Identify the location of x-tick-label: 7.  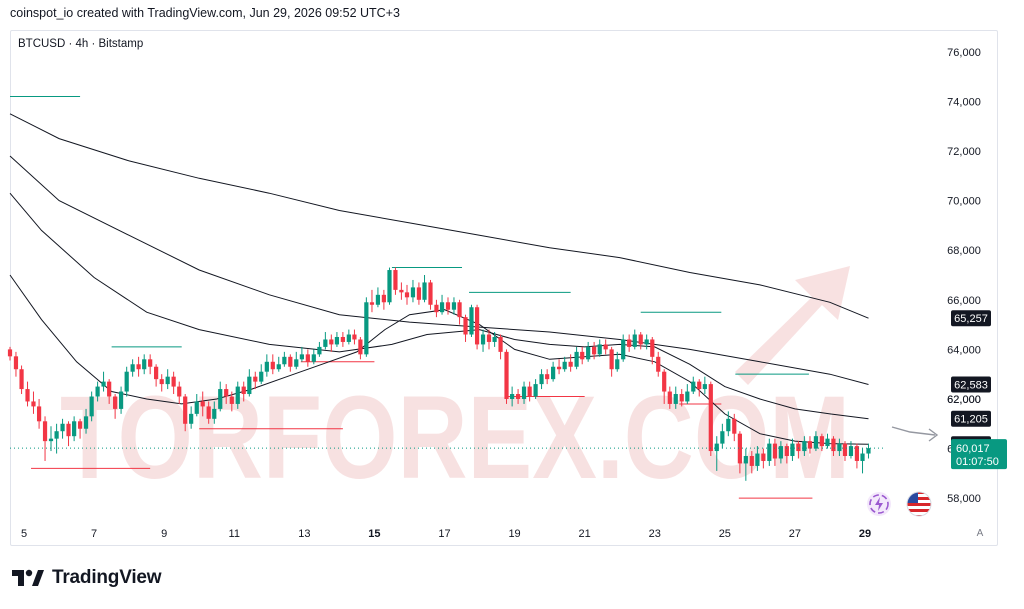
(94, 534).